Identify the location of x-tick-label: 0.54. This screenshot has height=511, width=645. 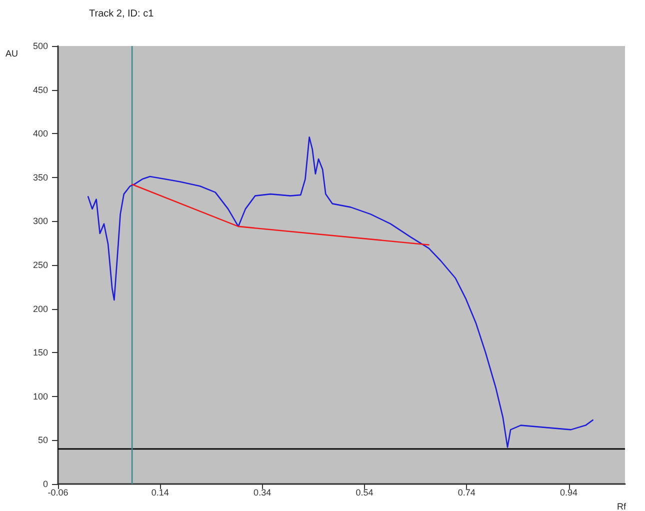
(365, 493).